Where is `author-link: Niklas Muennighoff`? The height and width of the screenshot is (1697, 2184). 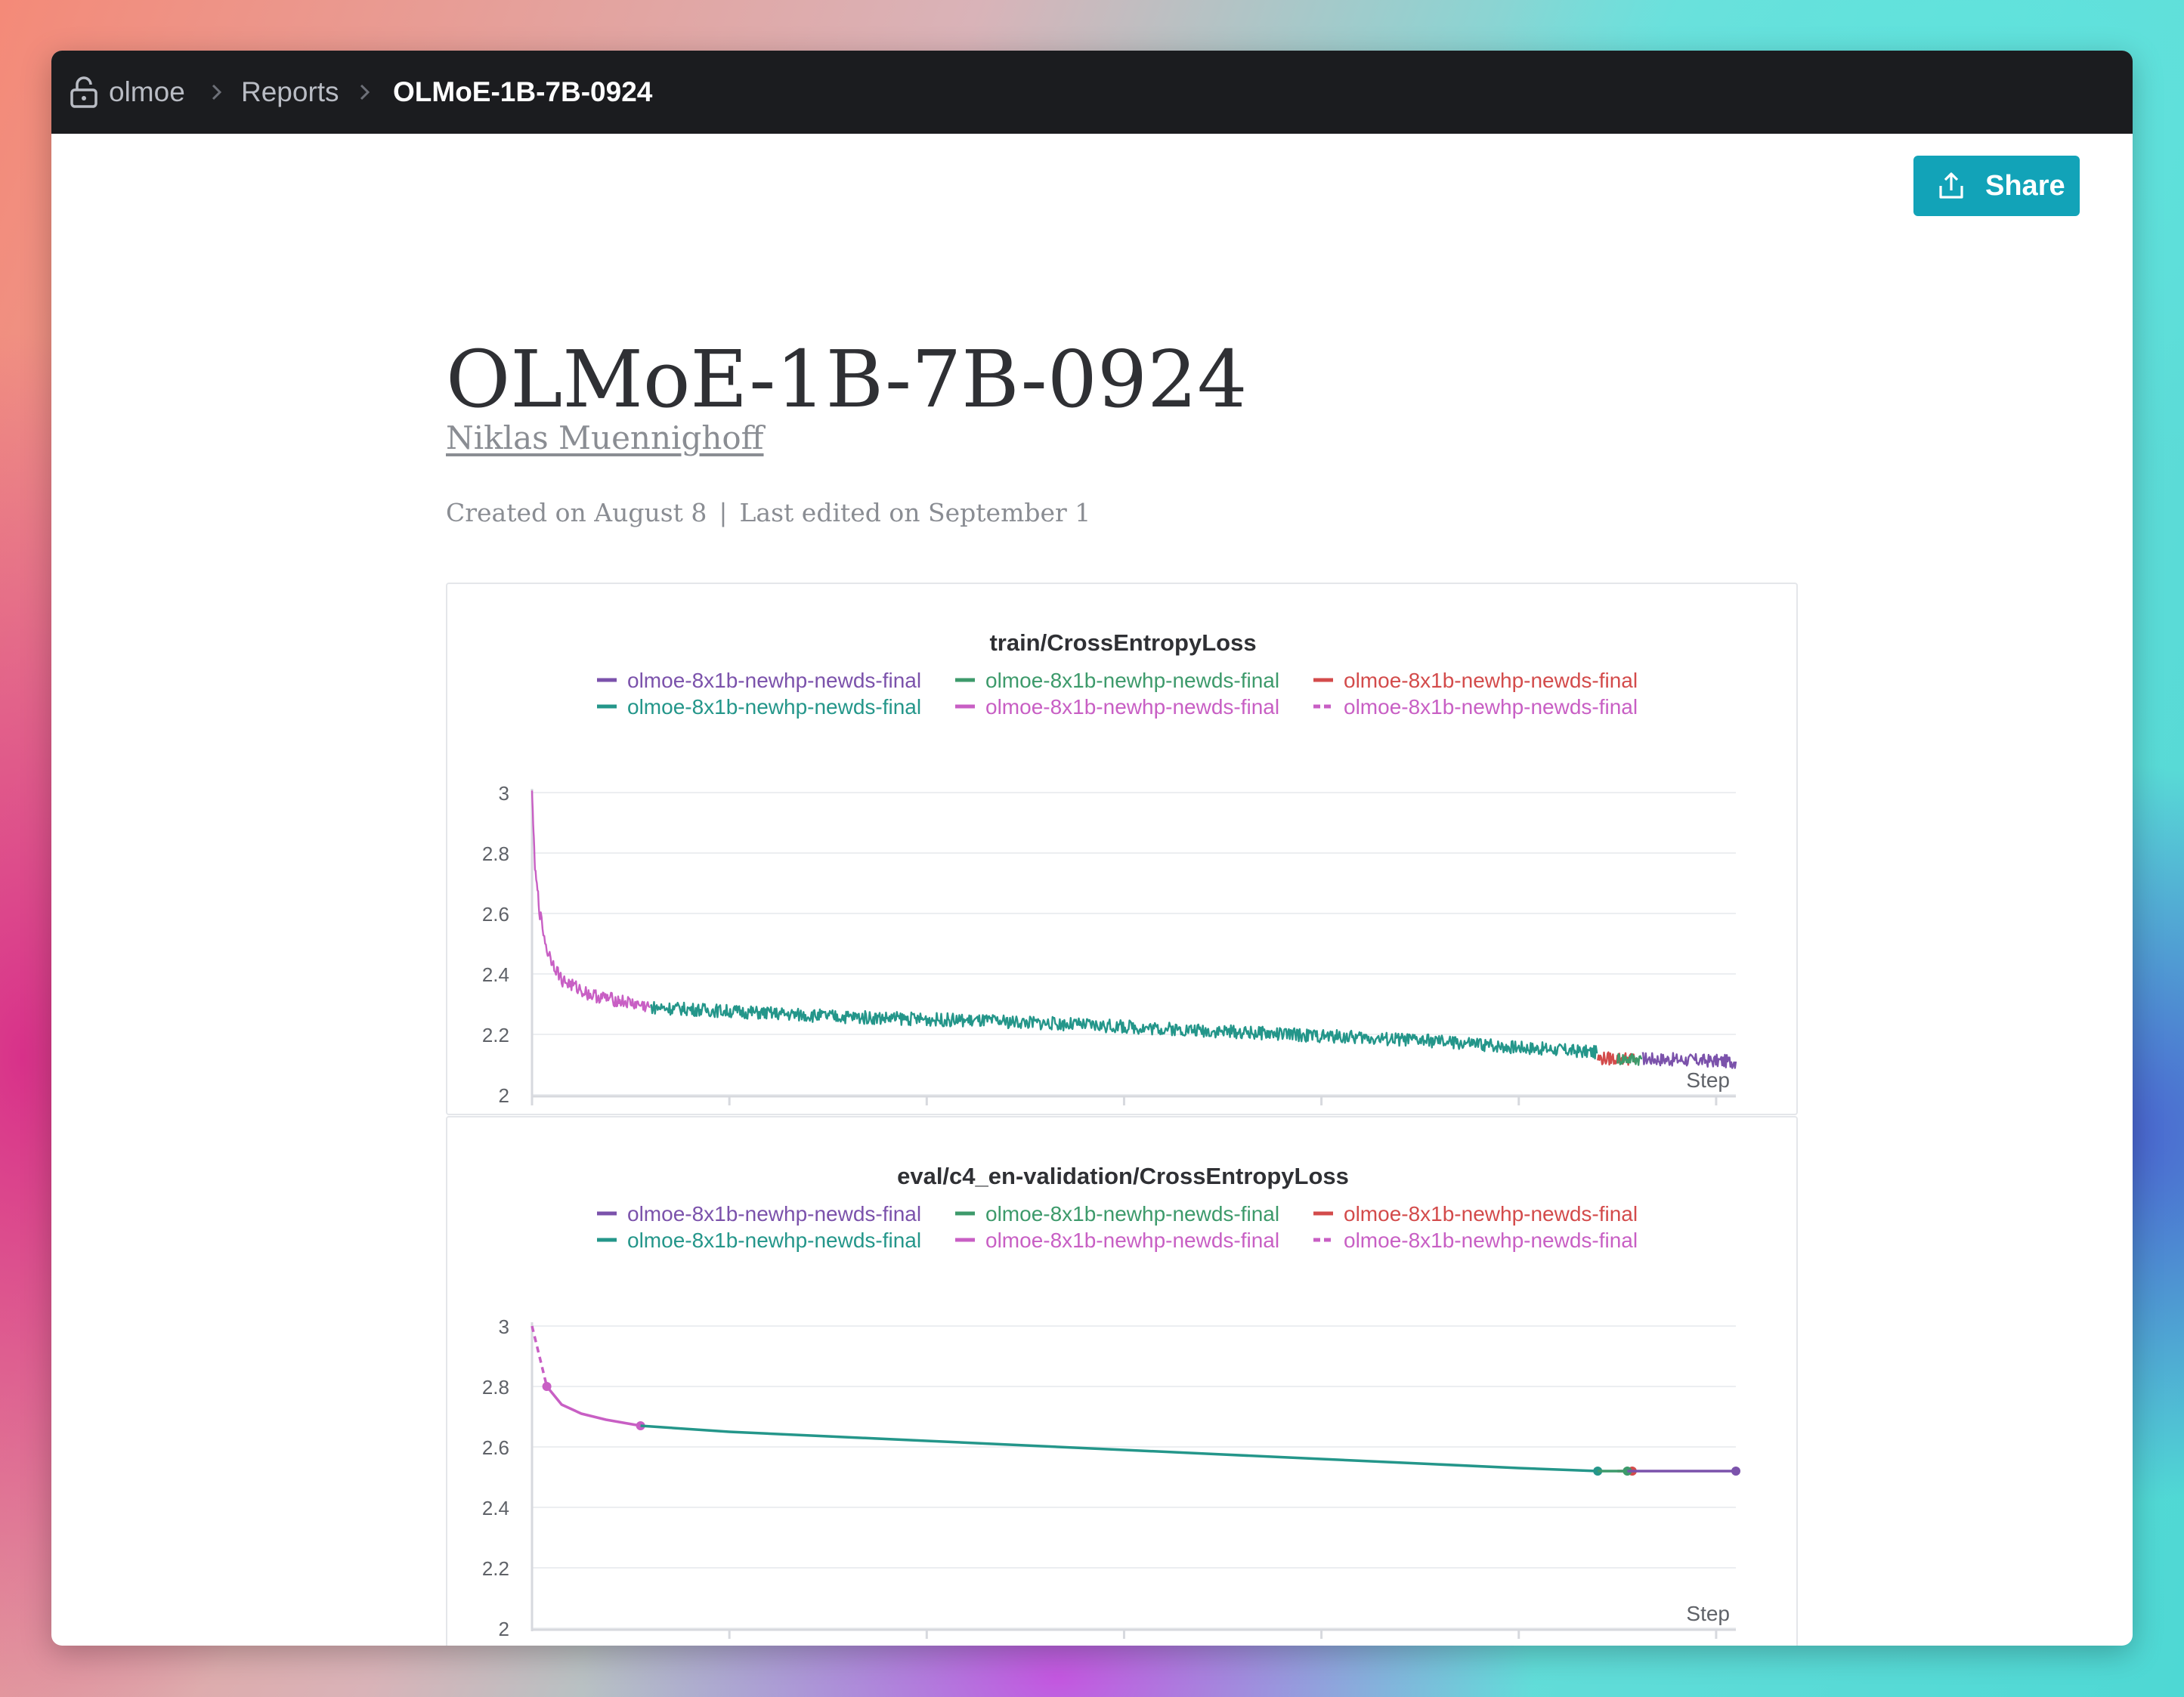
author-link: Niklas Muennighoff is located at coordinates (605, 437).